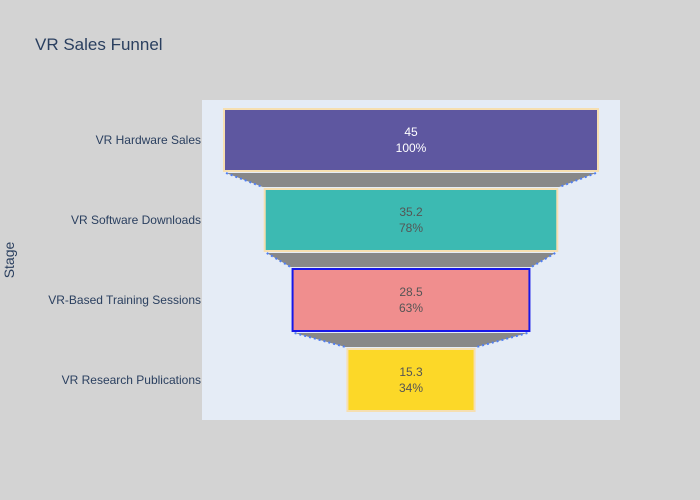 This screenshot has width=700, height=500. What do you see at coordinates (411, 308) in the screenshot?
I see `bar-percent-label: 63%` at bounding box center [411, 308].